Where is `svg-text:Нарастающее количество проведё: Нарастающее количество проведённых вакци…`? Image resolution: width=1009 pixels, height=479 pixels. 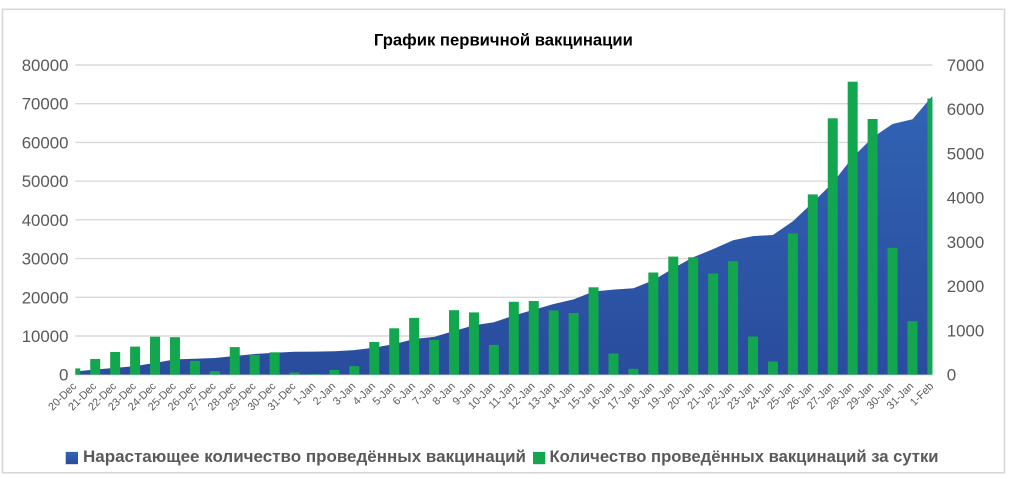
svg-text:Нарастающее количество проведё: Нарастающее количество проведённых вакци… is located at coordinates (304, 456).